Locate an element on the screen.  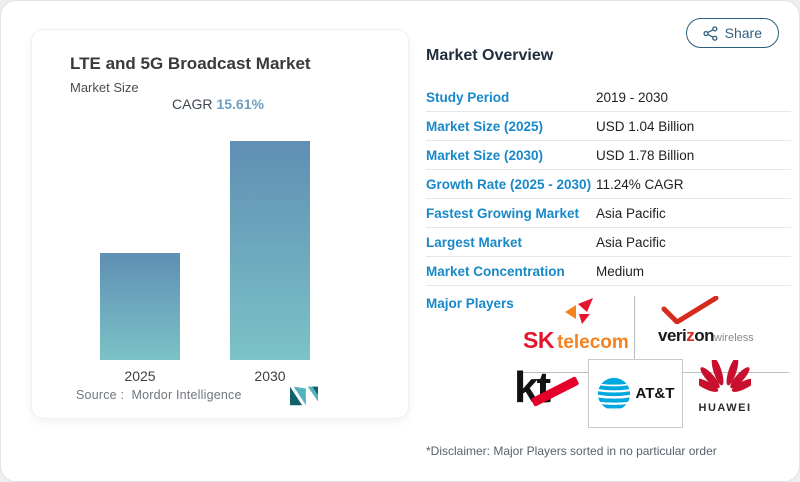
att-logo-cell: AT&T is located at coordinates (635, 393).